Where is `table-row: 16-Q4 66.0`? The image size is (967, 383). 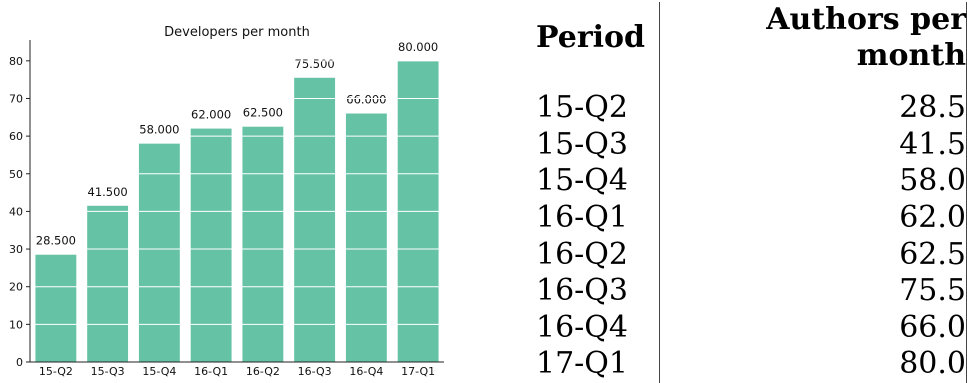 table-row: 16-Q4 66.0 is located at coordinates (751, 328).